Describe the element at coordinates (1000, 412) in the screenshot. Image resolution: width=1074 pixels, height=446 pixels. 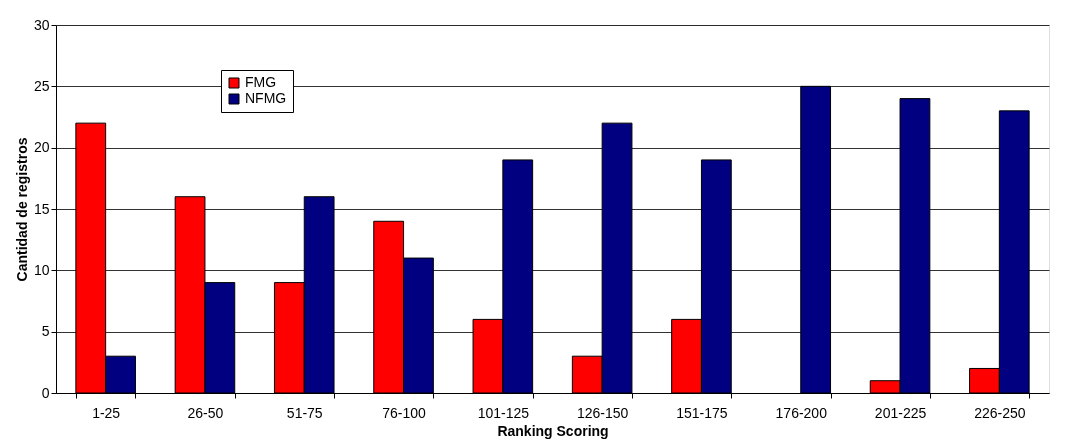
I see `x-tick-label: 226-250` at that location.